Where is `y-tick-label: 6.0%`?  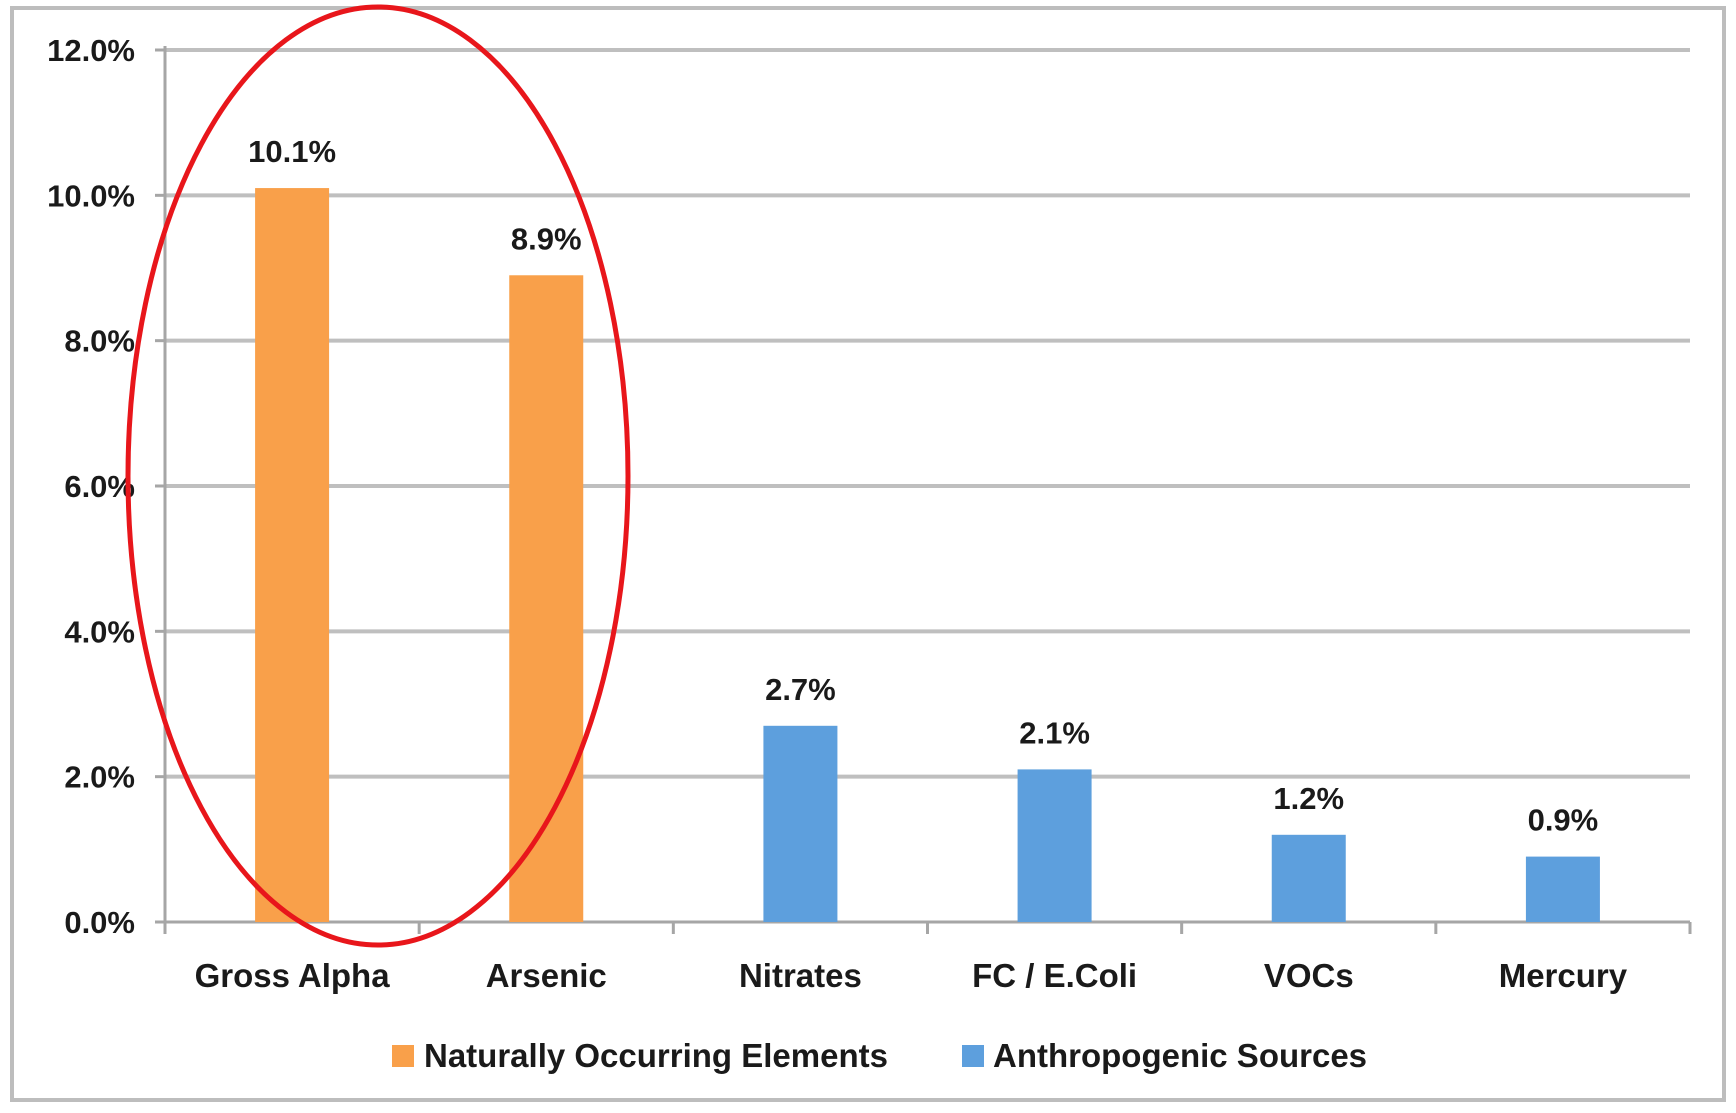
y-tick-label: 6.0% is located at coordinates (99, 486).